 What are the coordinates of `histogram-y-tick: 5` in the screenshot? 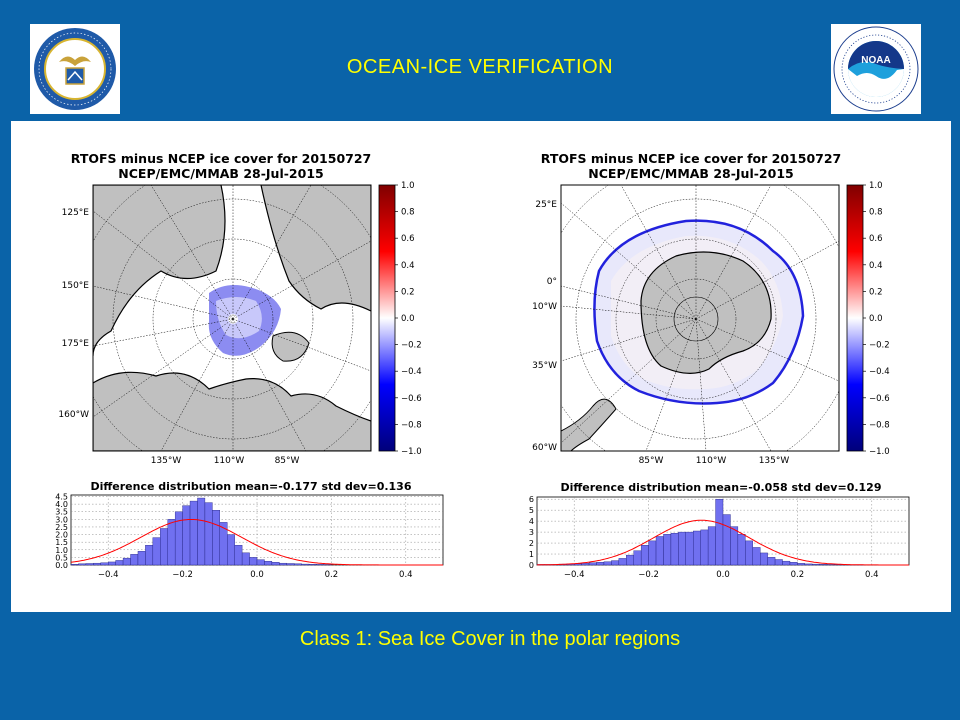 It's located at (531, 510).